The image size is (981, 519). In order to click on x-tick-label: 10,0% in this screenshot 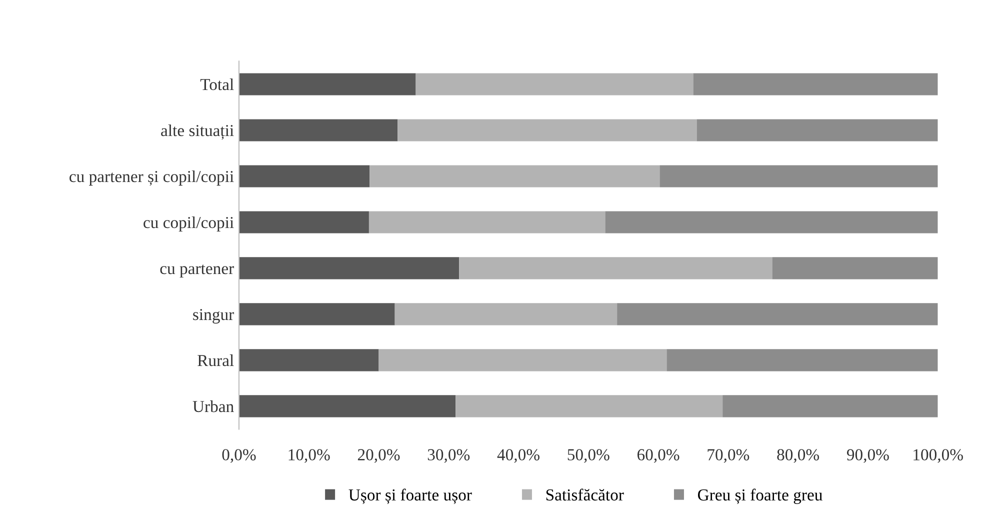, I will do `click(309, 456)`.